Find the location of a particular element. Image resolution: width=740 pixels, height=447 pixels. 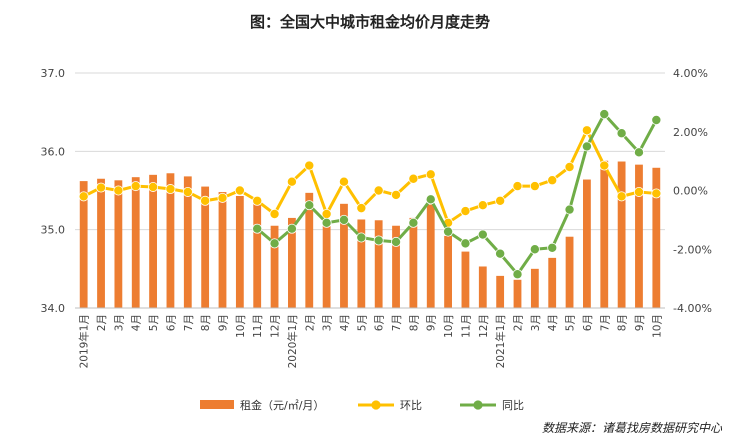

legend: 租金（元/㎡/月） 环比 同比 is located at coordinates (362, 405).